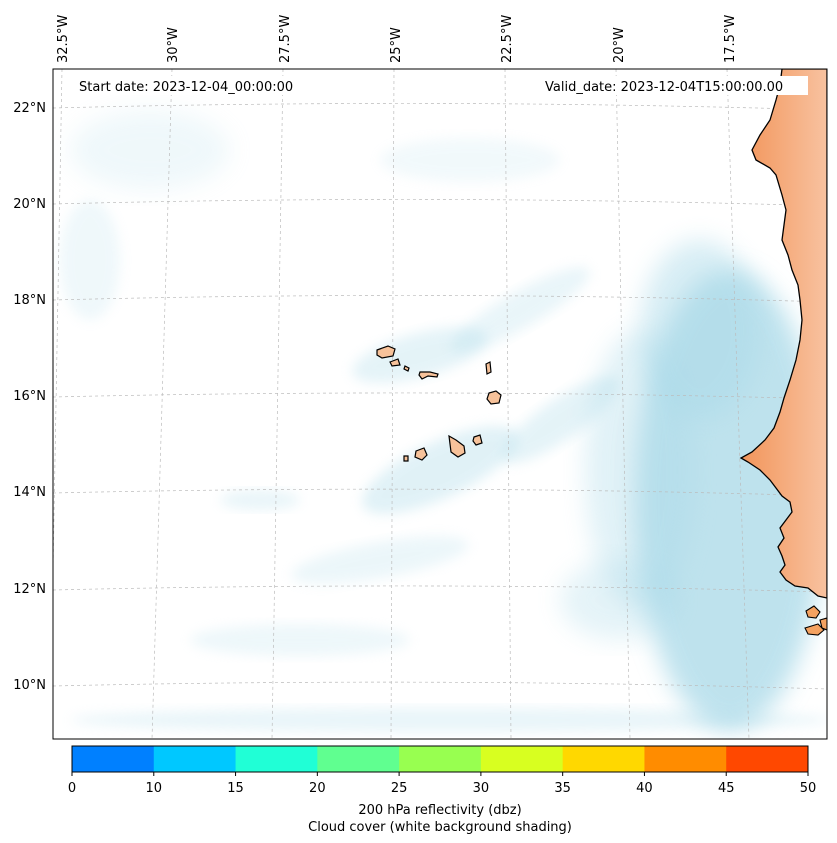 This screenshot has width=837, height=843. I want to click on lon-label: 27.5°W, so click(285, 39).